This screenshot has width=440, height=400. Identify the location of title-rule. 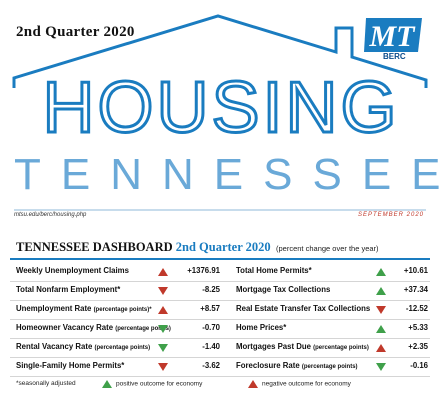
(220, 259).